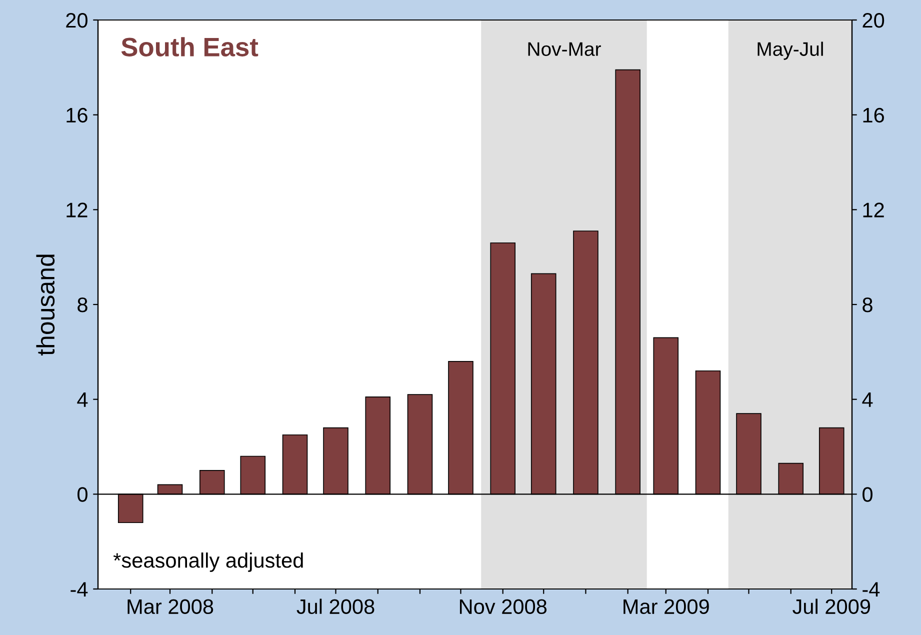 The width and height of the screenshot is (921, 635). What do you see at coordinates (79, 589) in the screenshot?
I see `y-tick-label: -4` at bounding box center [79, 589].